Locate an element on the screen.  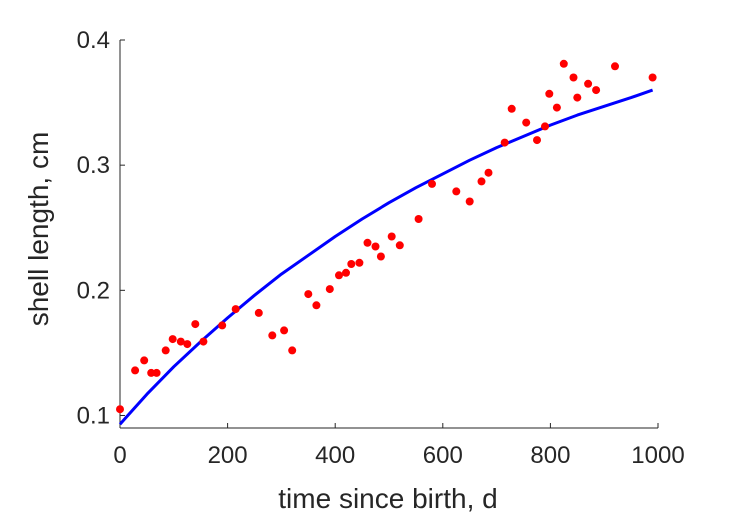
x-tick-label: 1000 is located at coordinates (657, 455).